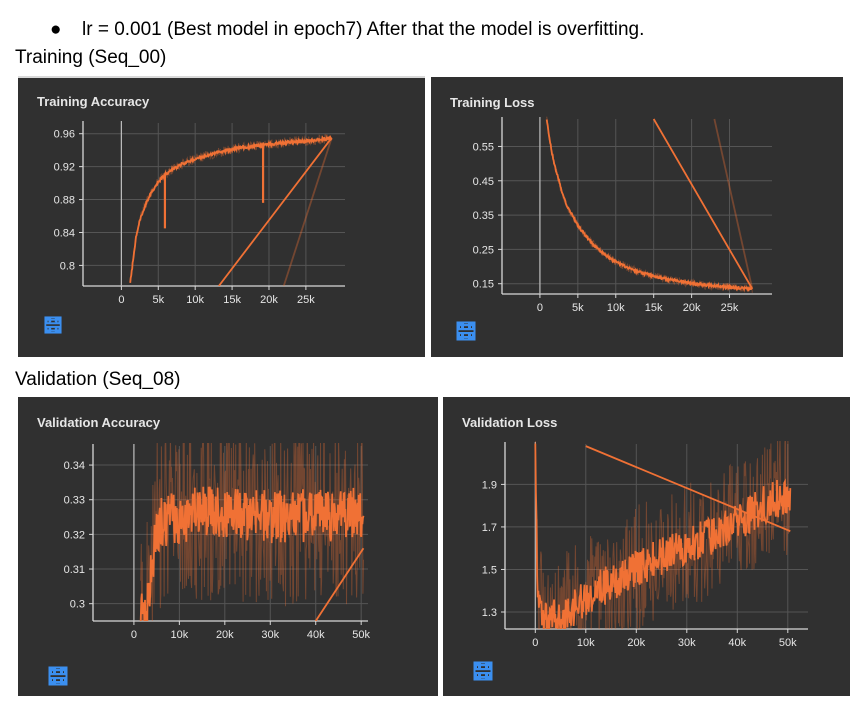 This screenshot has height=702, width=860. I want to click on y-tick-label: 1.5, so click(489, 570).